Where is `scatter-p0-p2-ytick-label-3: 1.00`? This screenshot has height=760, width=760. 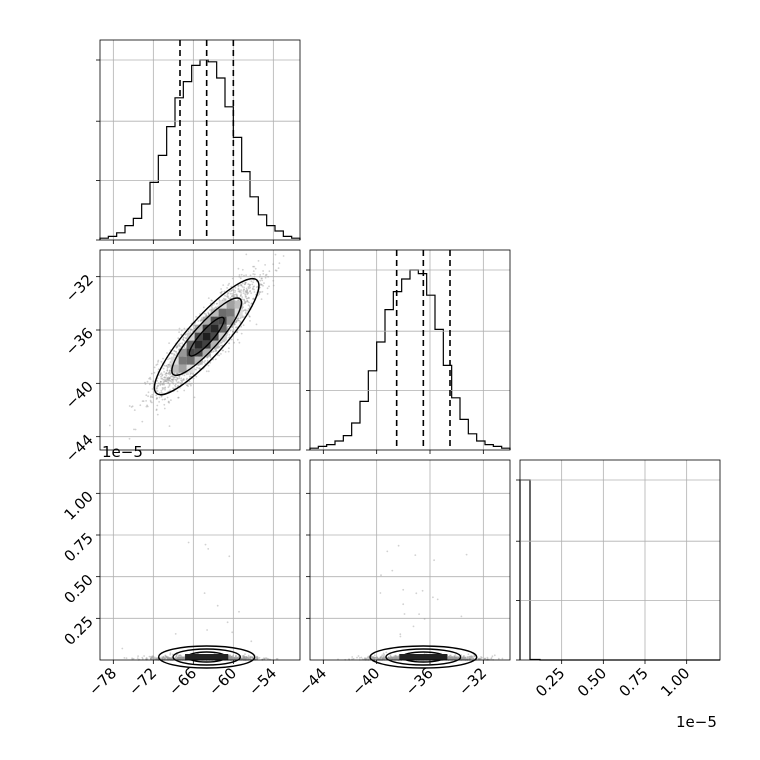
scatter-p0-p2-ytick-label-3: 1.00 is located at coordinates (78, 505).